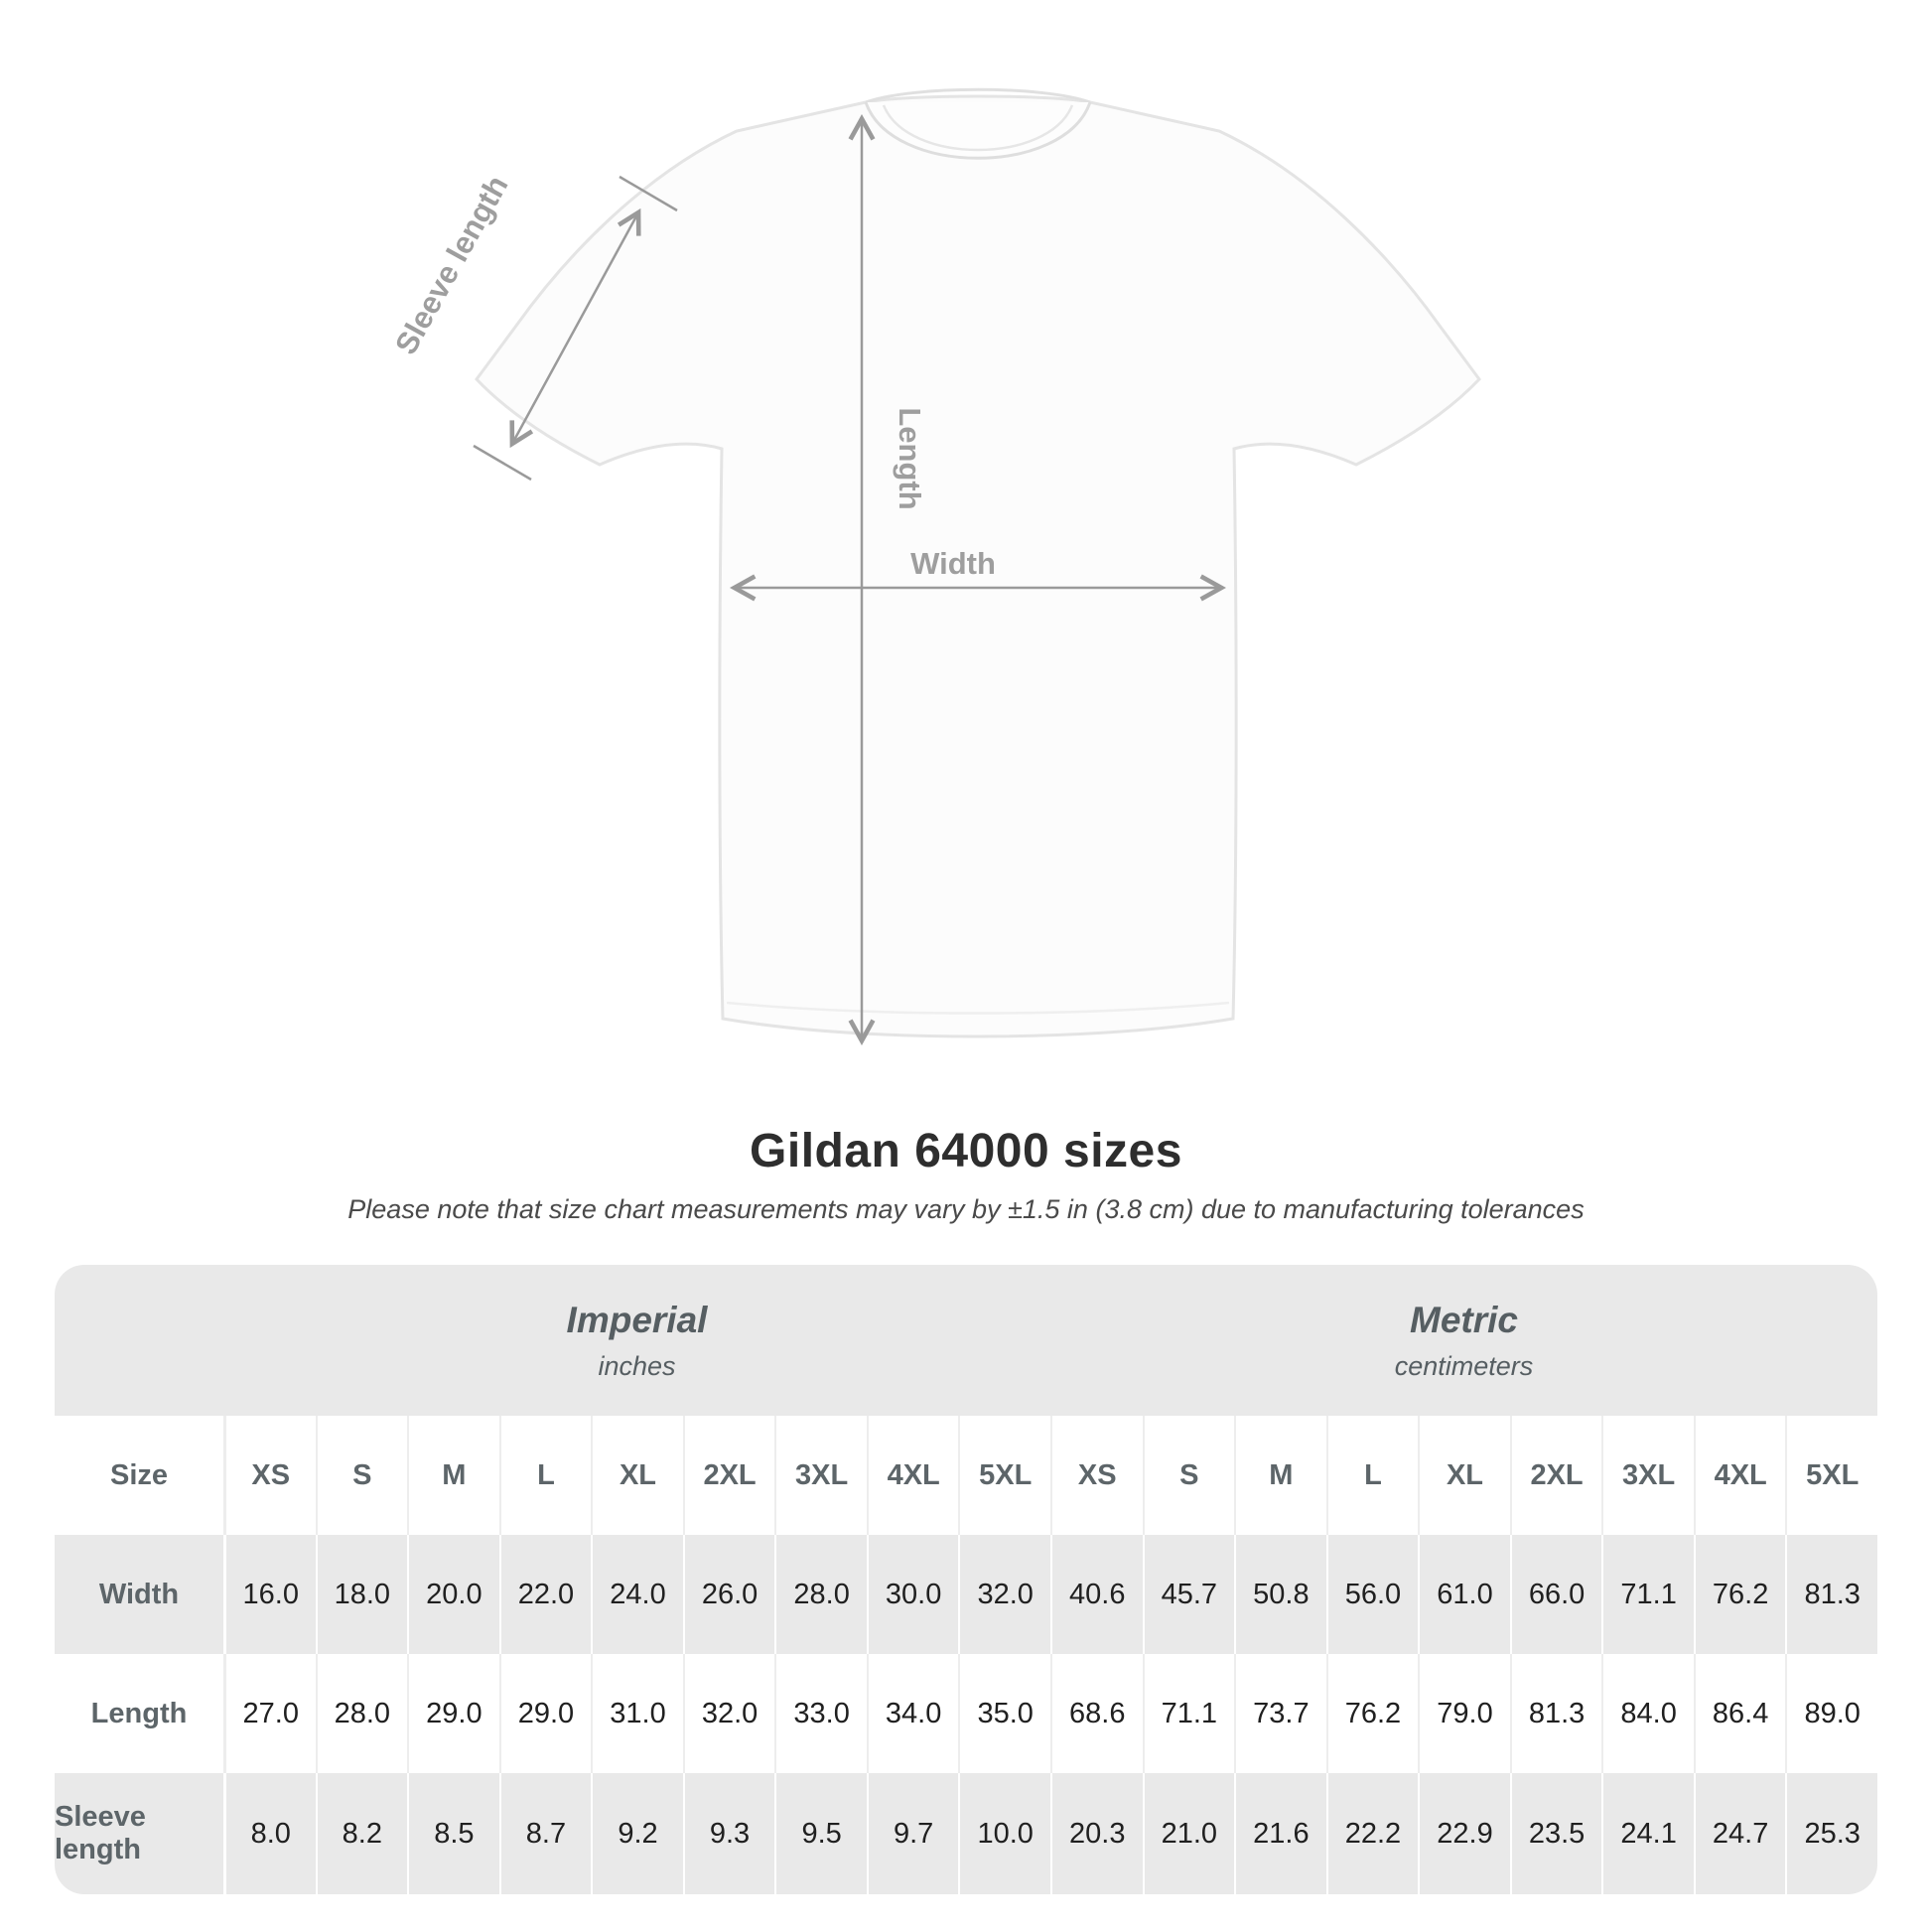  I want to click on size-col-4xl-metric: 4XL, so click(1740, 1475).